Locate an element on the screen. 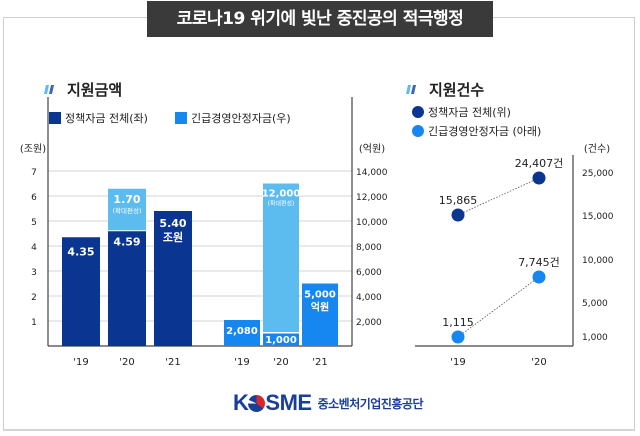  bar-emergency-supplement is located at coordinates (281, 257).